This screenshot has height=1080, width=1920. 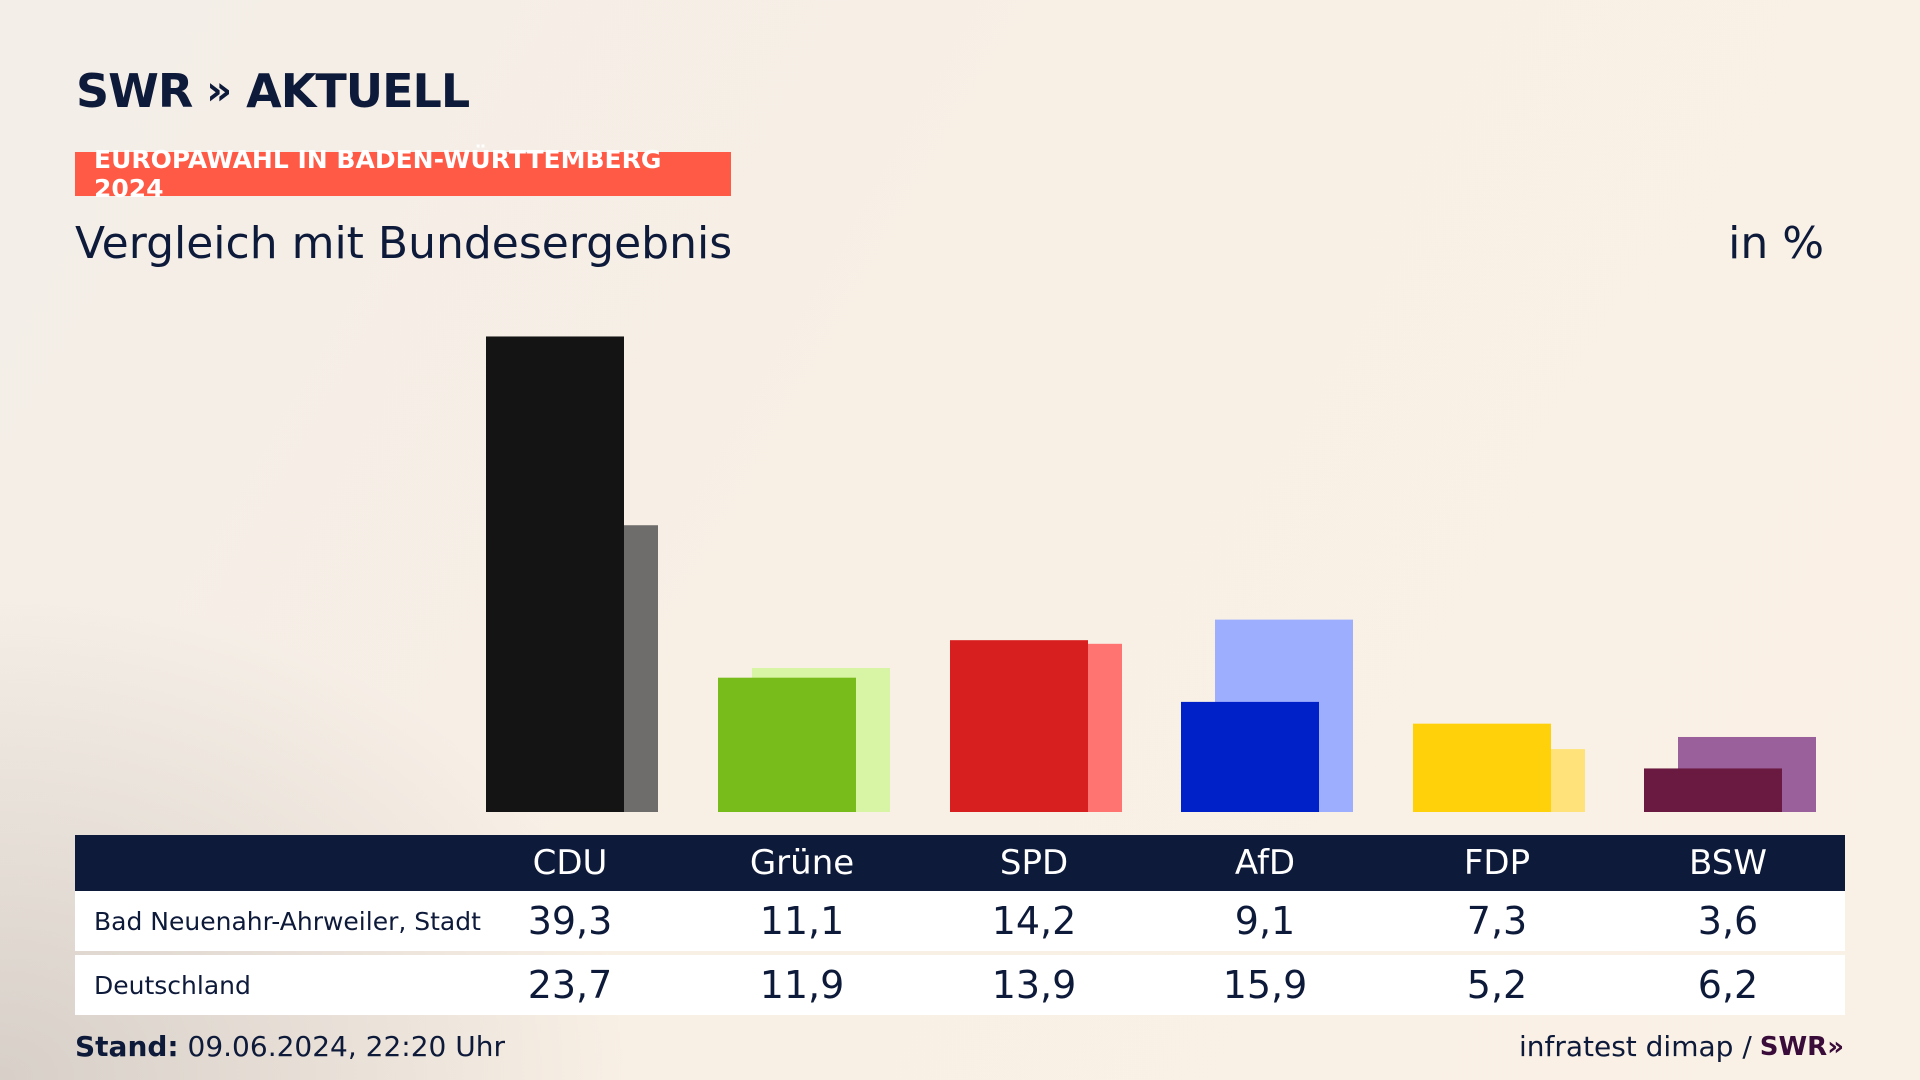 I want to click on source-credit: infratest dimap / SWR», so click(x=1681, y=1046).